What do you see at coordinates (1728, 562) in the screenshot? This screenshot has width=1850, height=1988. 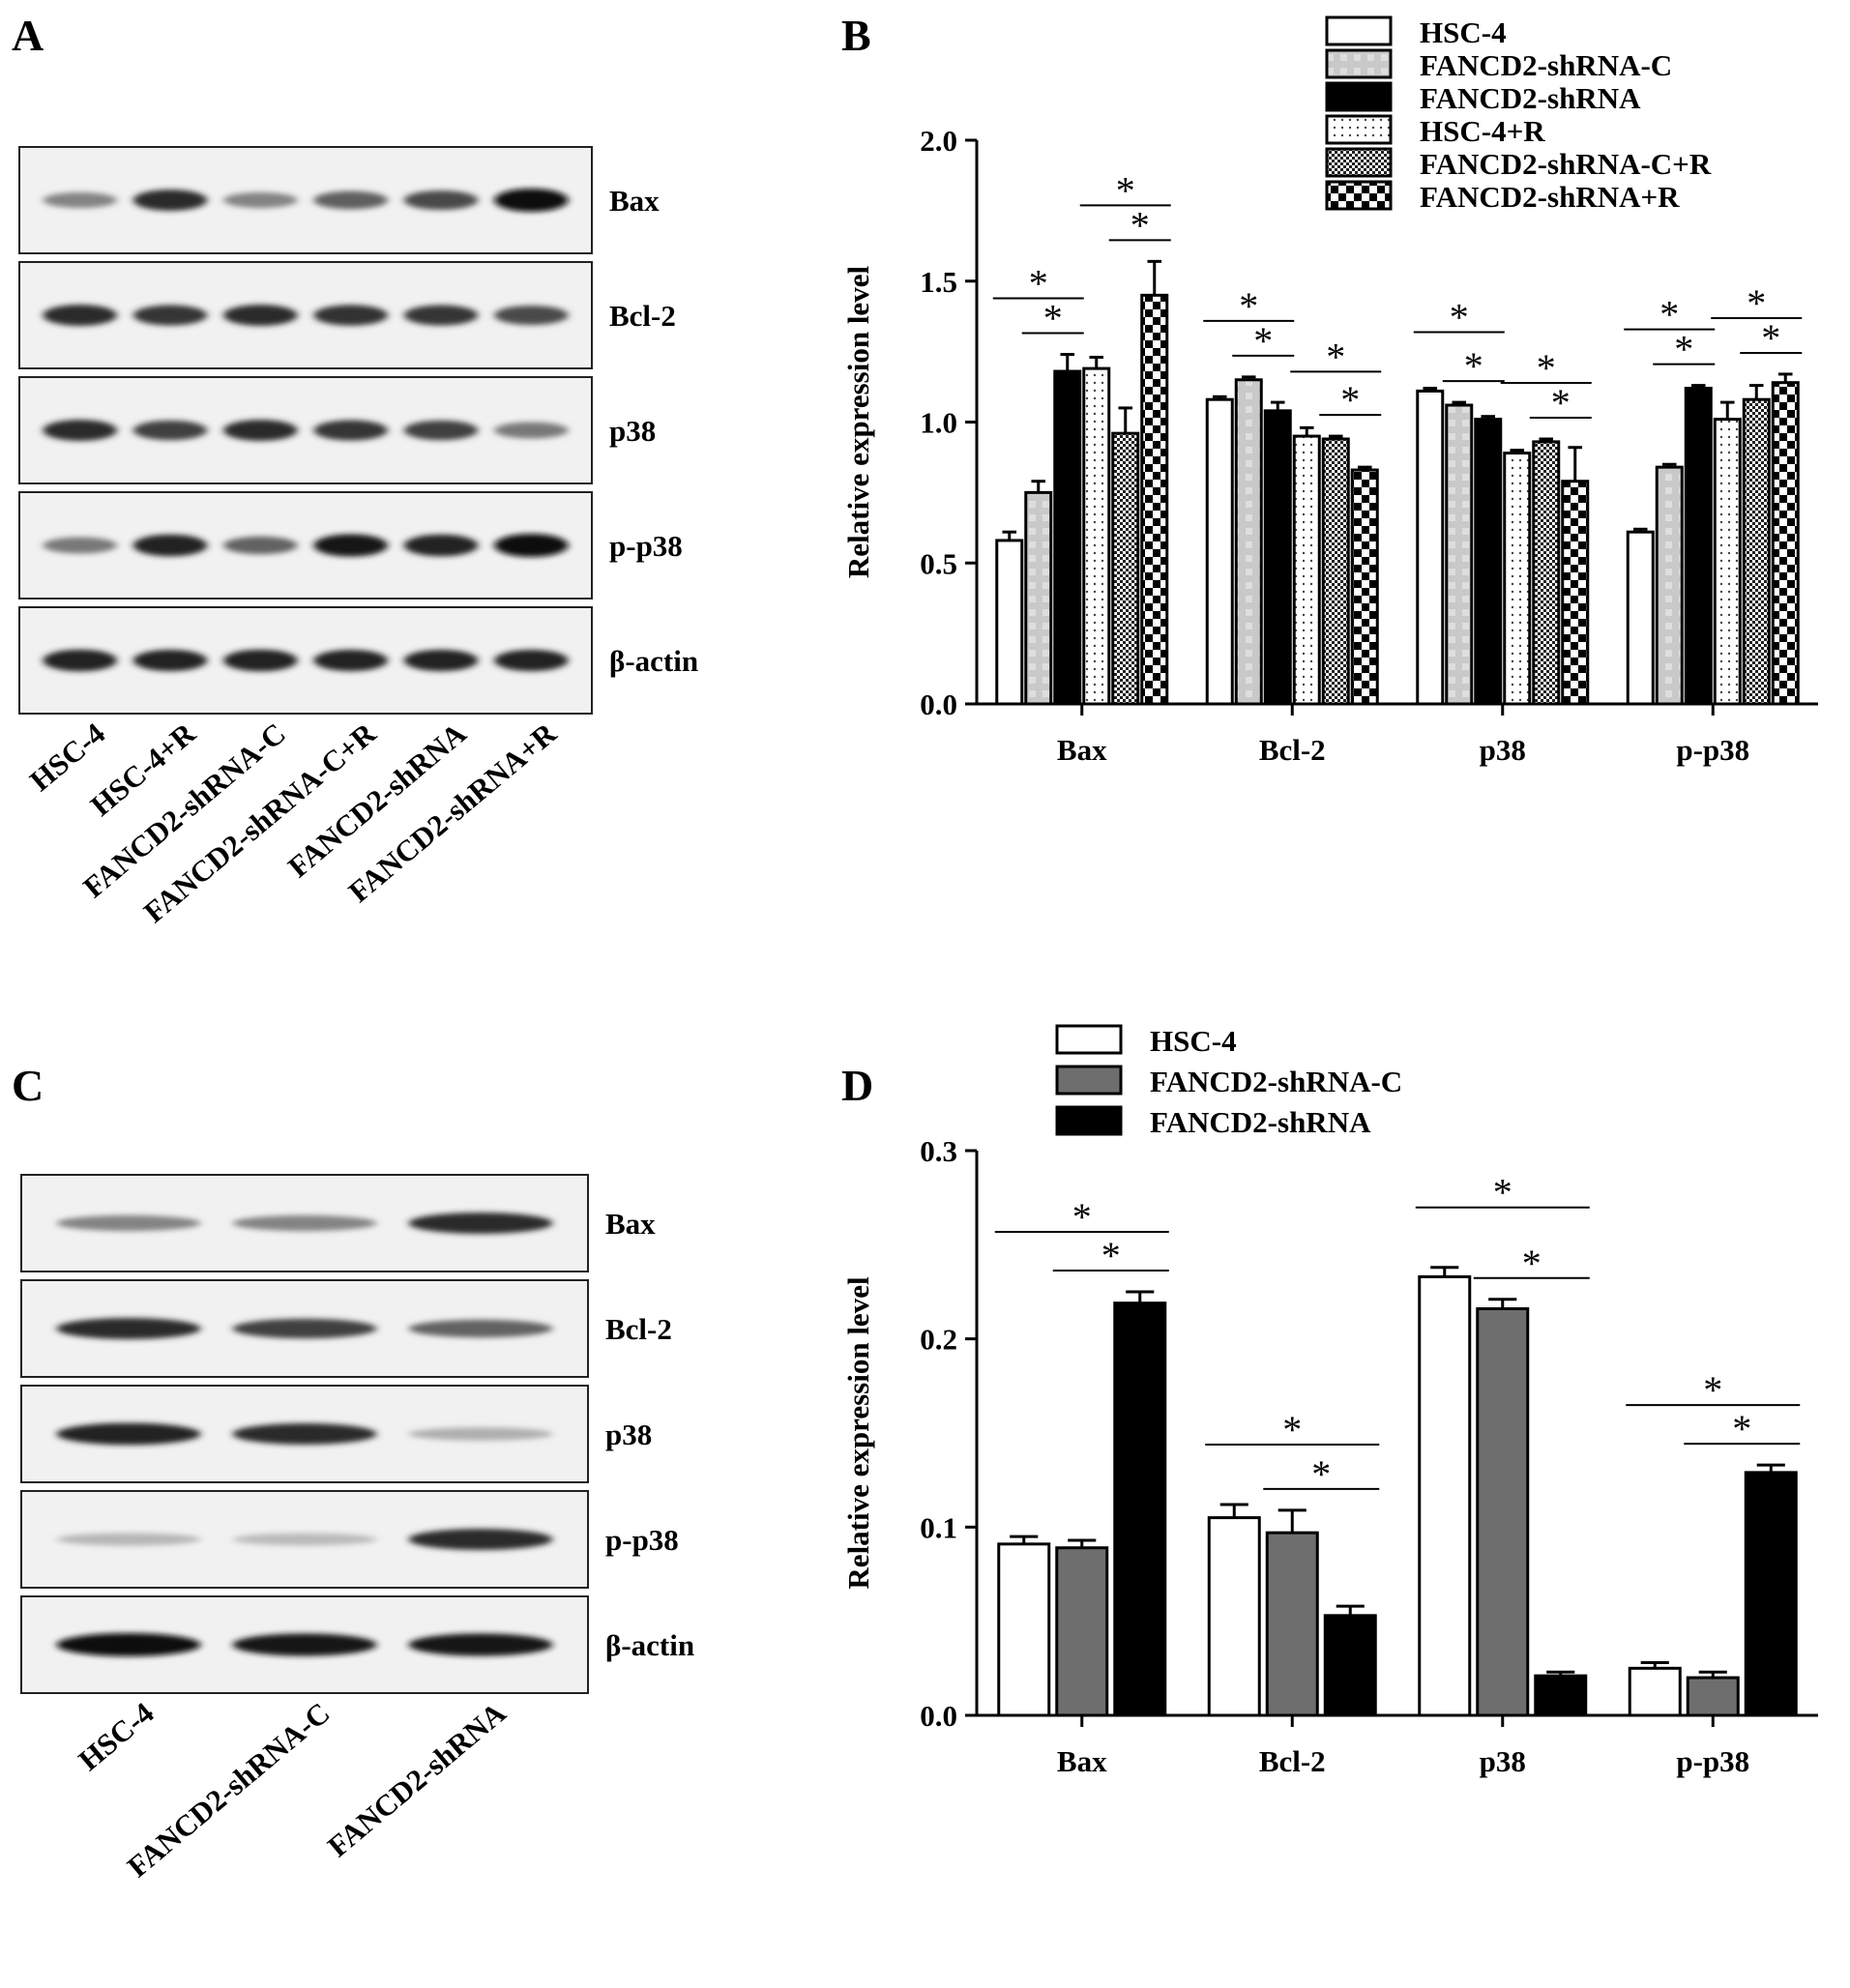 I see `bar-hsc-4-r-p-p38` at bounding box center [1728, 562].